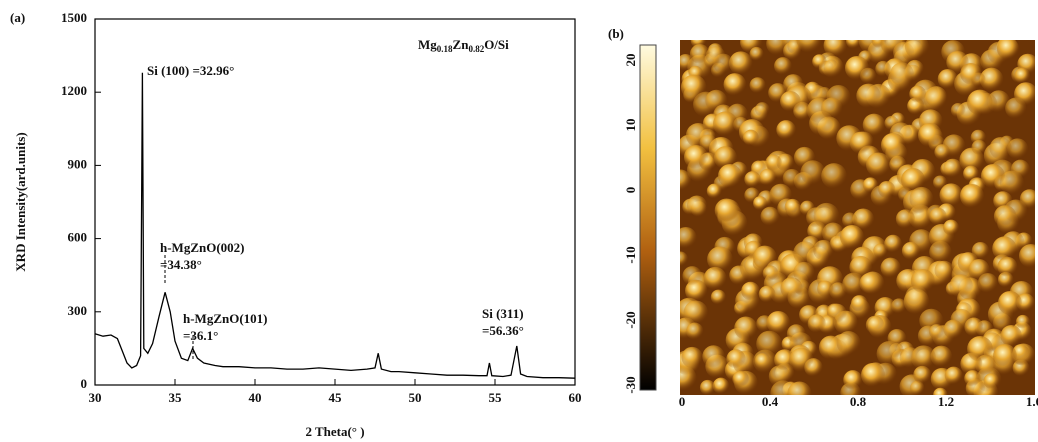 The width and height of the screenshot is (1038, 442). Describe the element at coordinates (630, 384) in the screenshot. I see `colorbar-label: -30` at that location.